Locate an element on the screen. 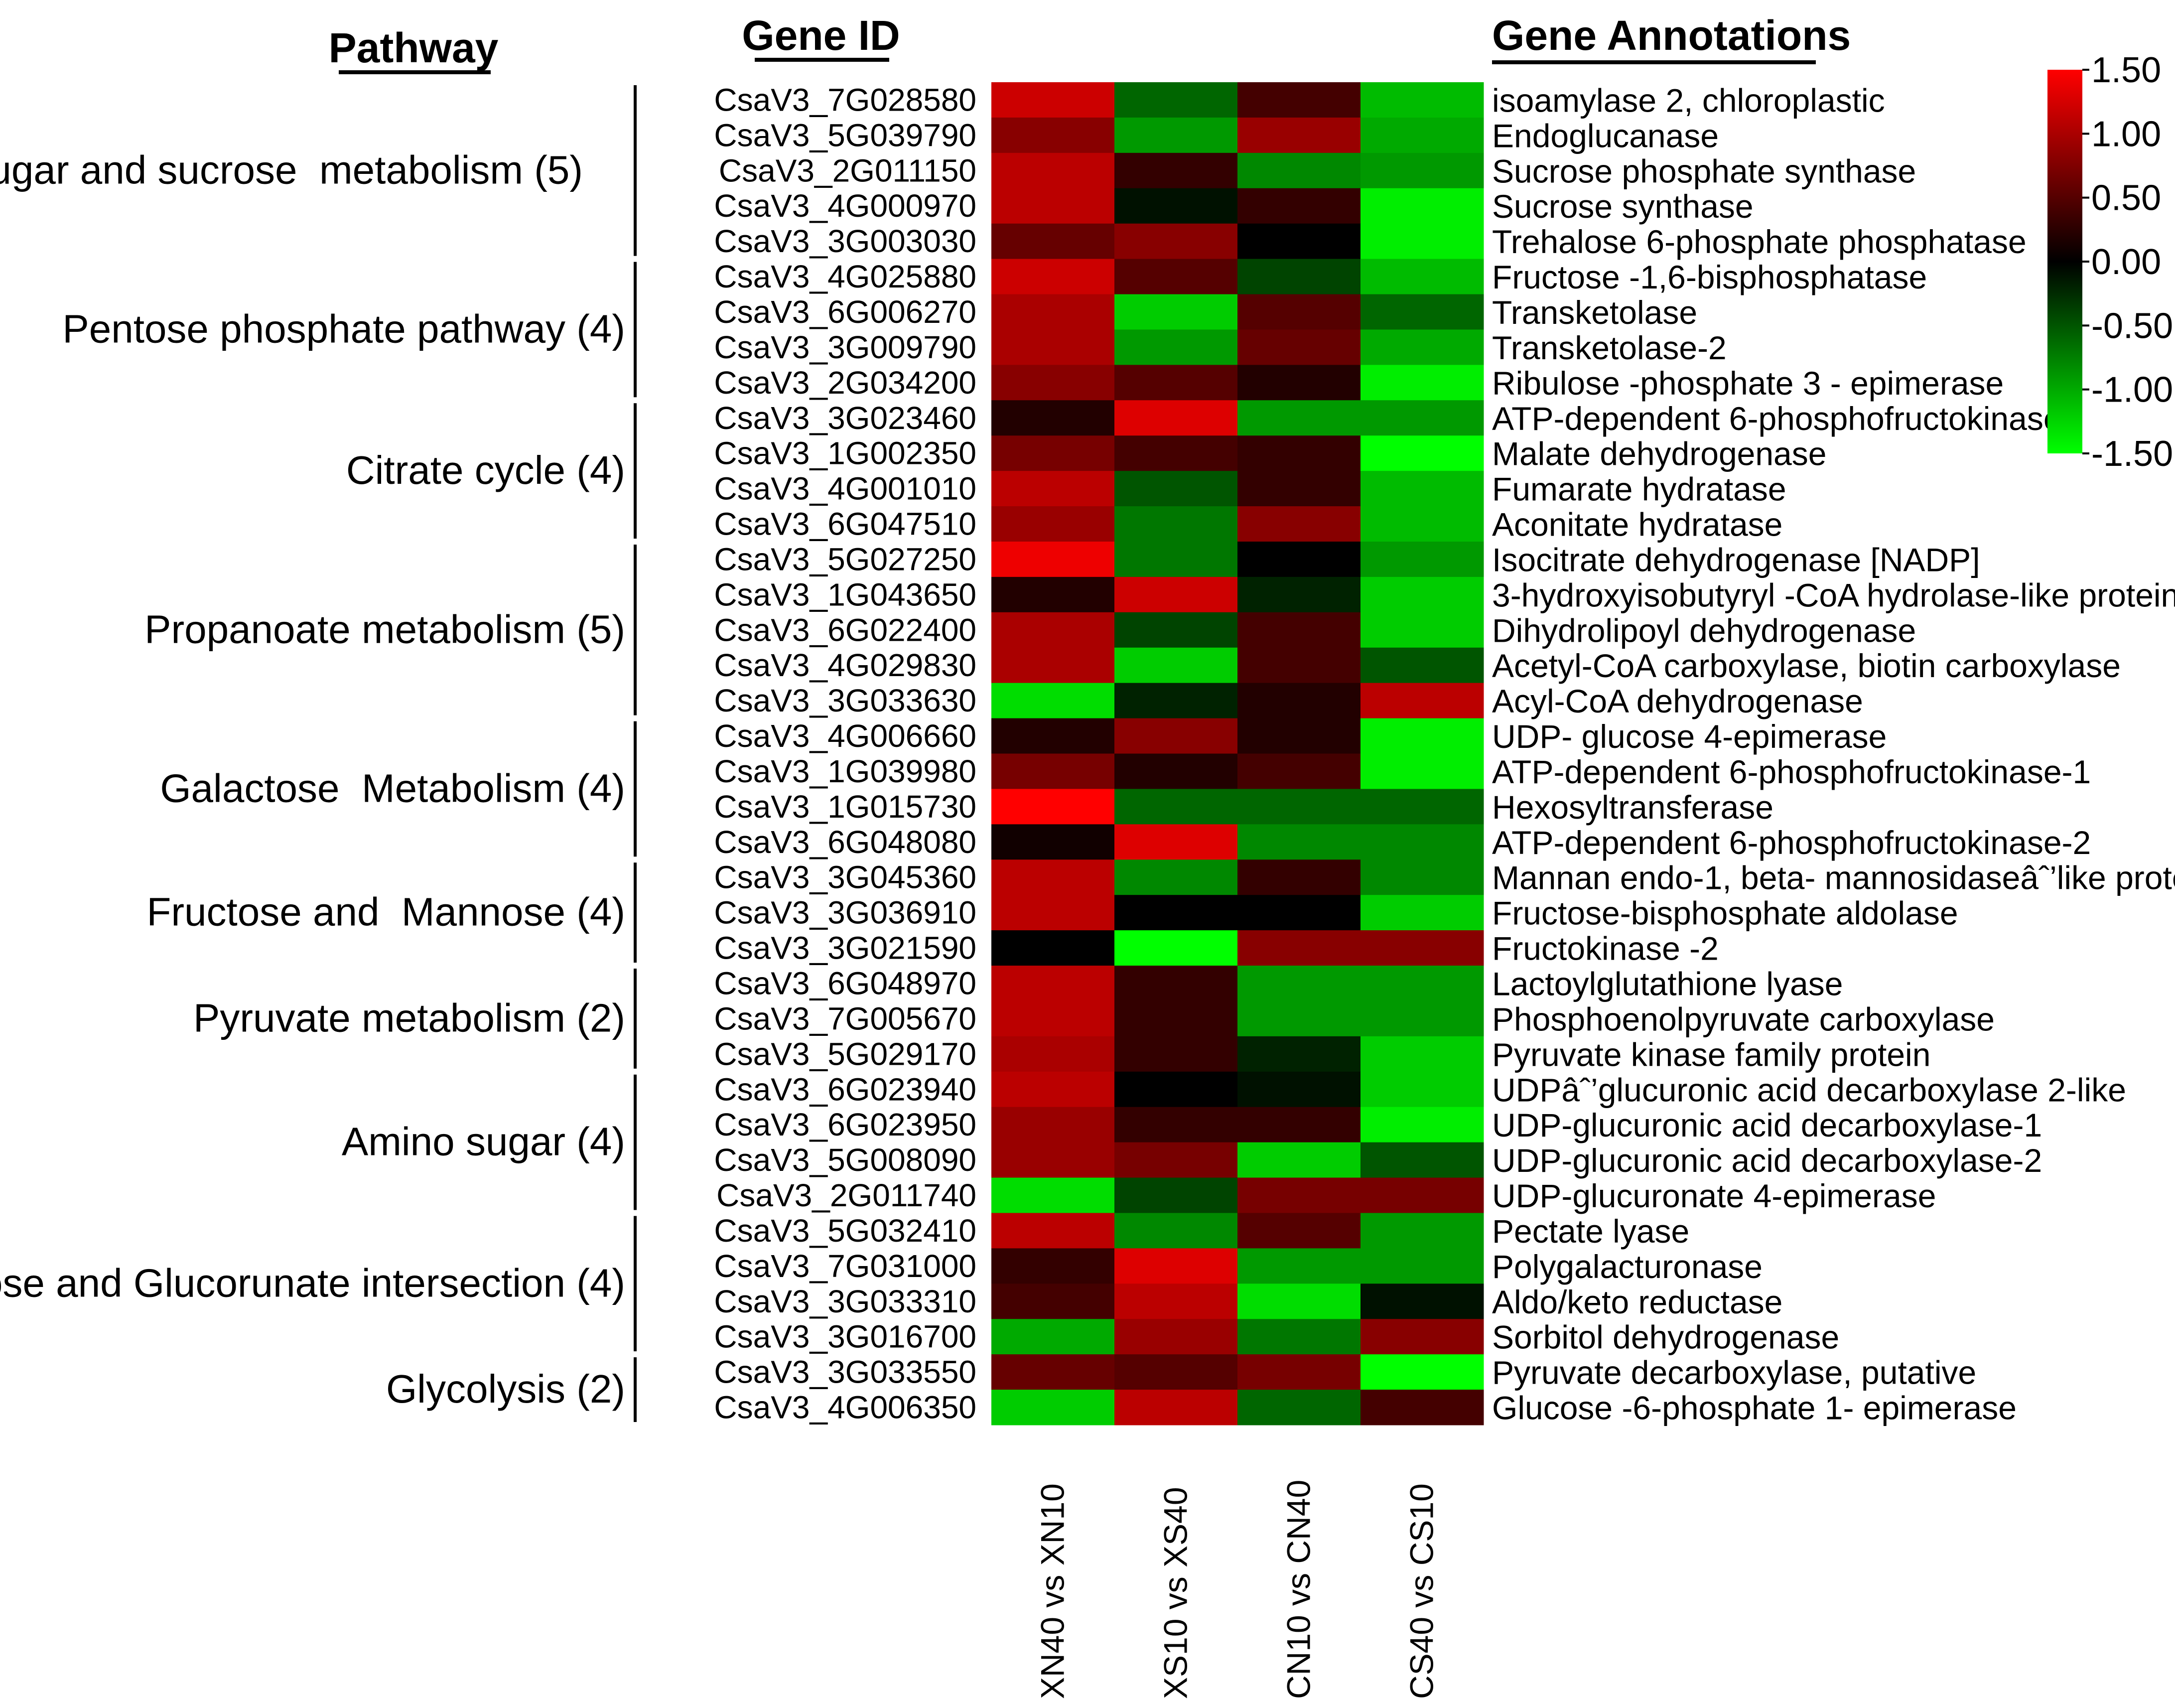 The width and height of the screenshot is (2175, 1708). pathway-label: Pentose and Glucorunate intersection (4) is located at coordinates (312, 1283).